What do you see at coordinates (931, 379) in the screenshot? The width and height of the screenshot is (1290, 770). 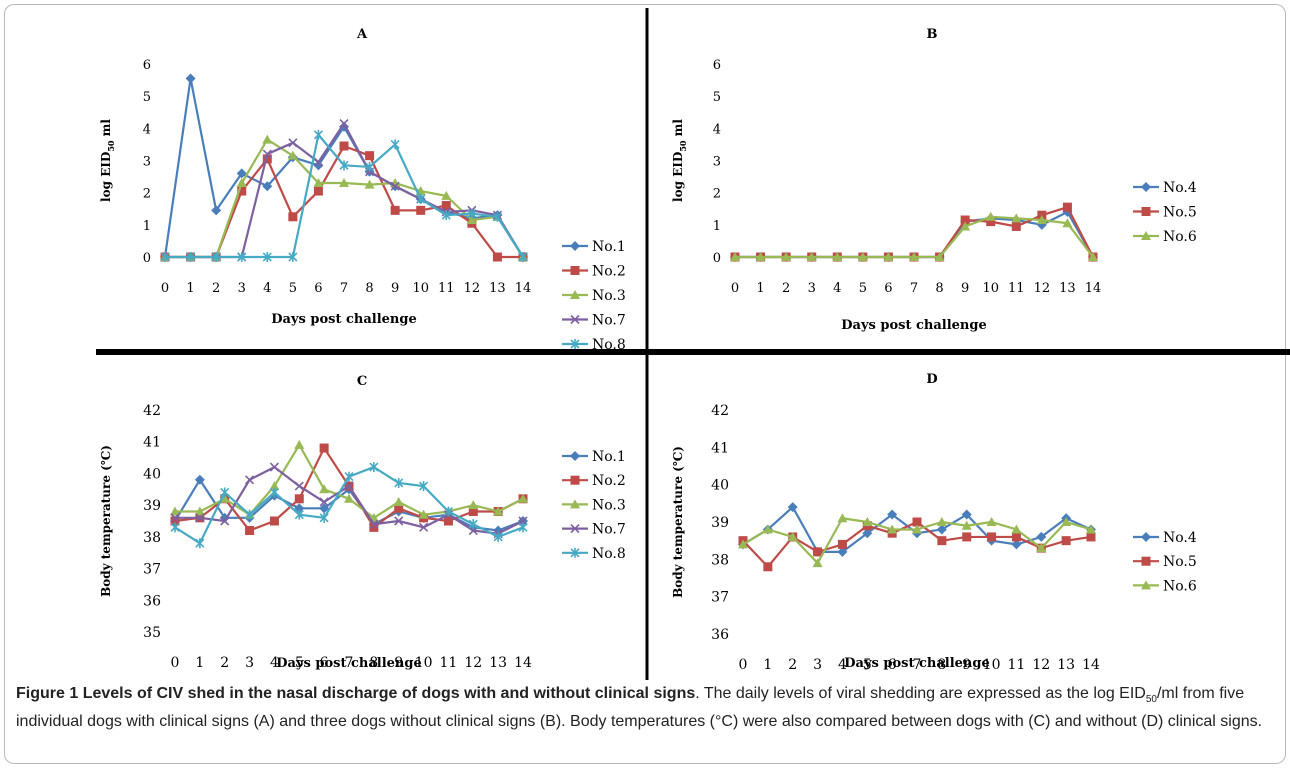 I see `panel-d-title: D` at bounding box center [931, 379].